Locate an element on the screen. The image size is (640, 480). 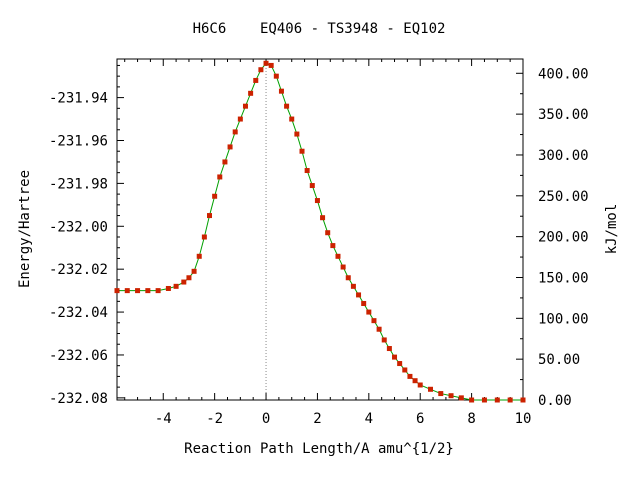
y-tick-label: -232.04 is located at coordinates (78, 313).